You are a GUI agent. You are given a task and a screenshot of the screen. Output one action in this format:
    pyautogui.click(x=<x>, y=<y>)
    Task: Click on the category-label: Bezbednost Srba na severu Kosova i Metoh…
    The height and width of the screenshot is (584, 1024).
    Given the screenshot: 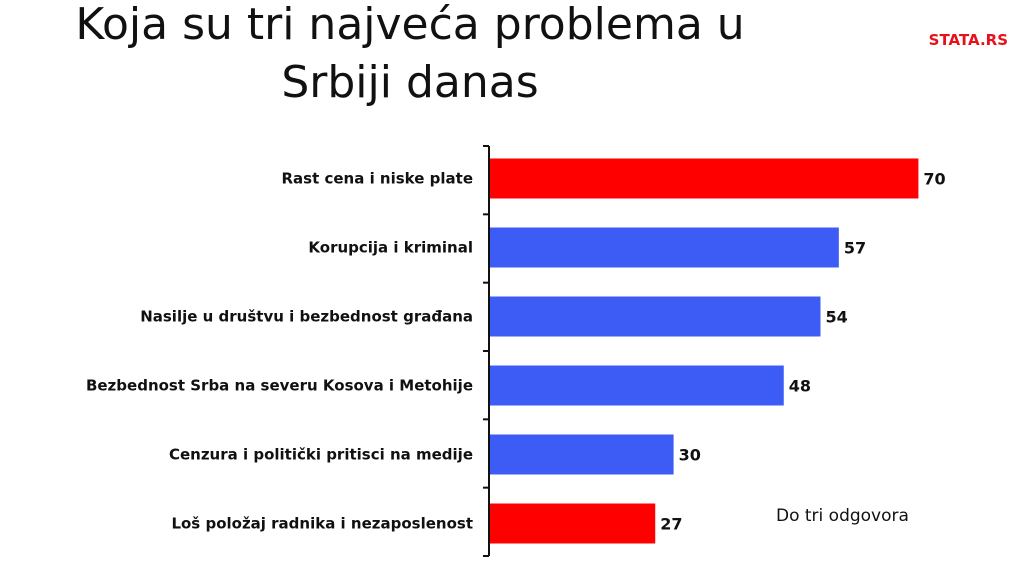 What is the action you would take?
    pyautogui.click(x=279, y=386)
    